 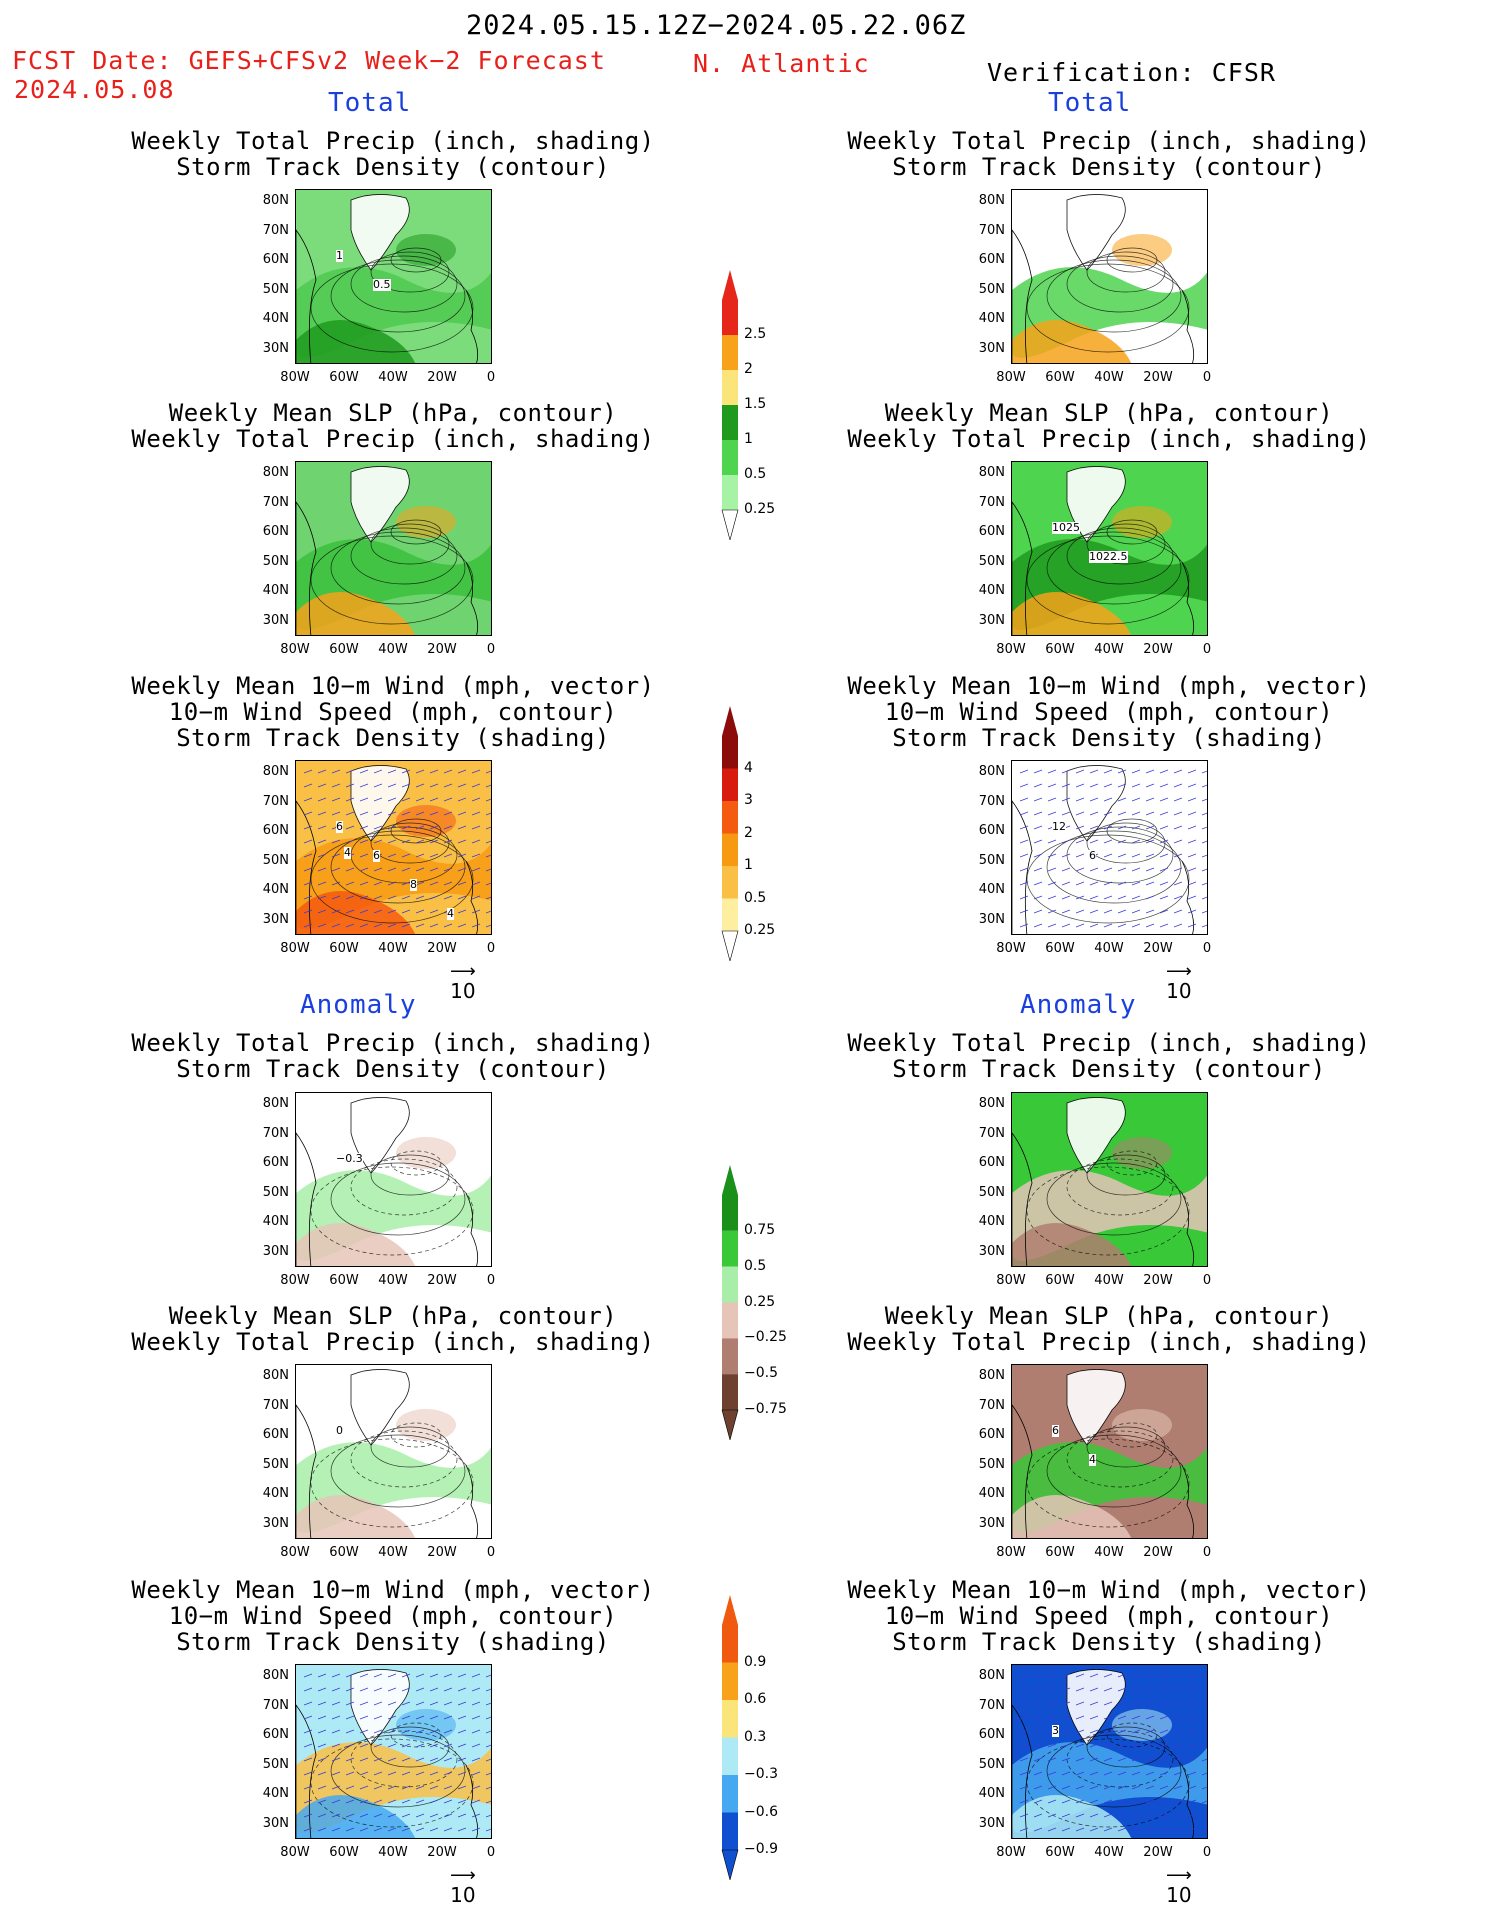 I want to click on fcst-date-label: FCST Date: GEFS+CFSv2 Week−2 Forecast, so click(x=309, y=60).